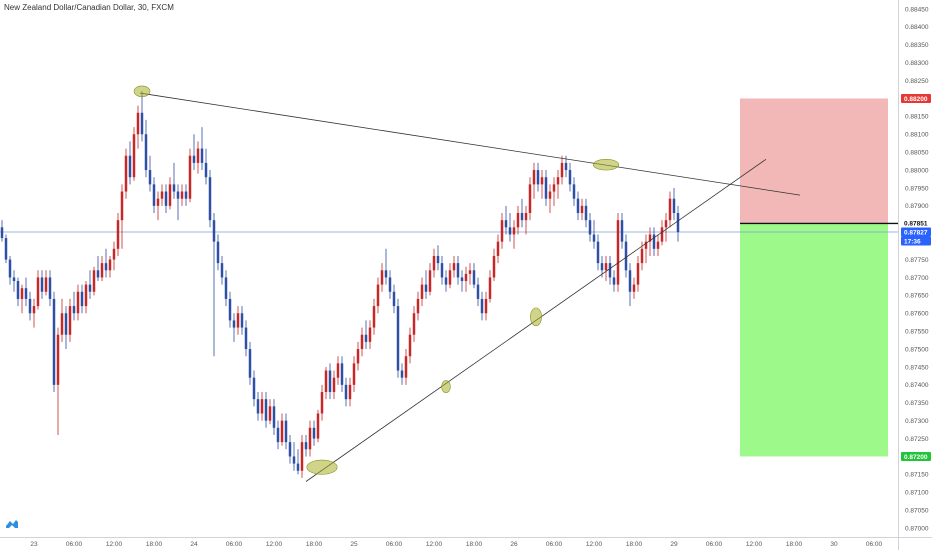  What do you see at coordinates (917, 510) in the screenshot?
I see `price-tick-label: 0.87050` at bounding box center [917, 510].